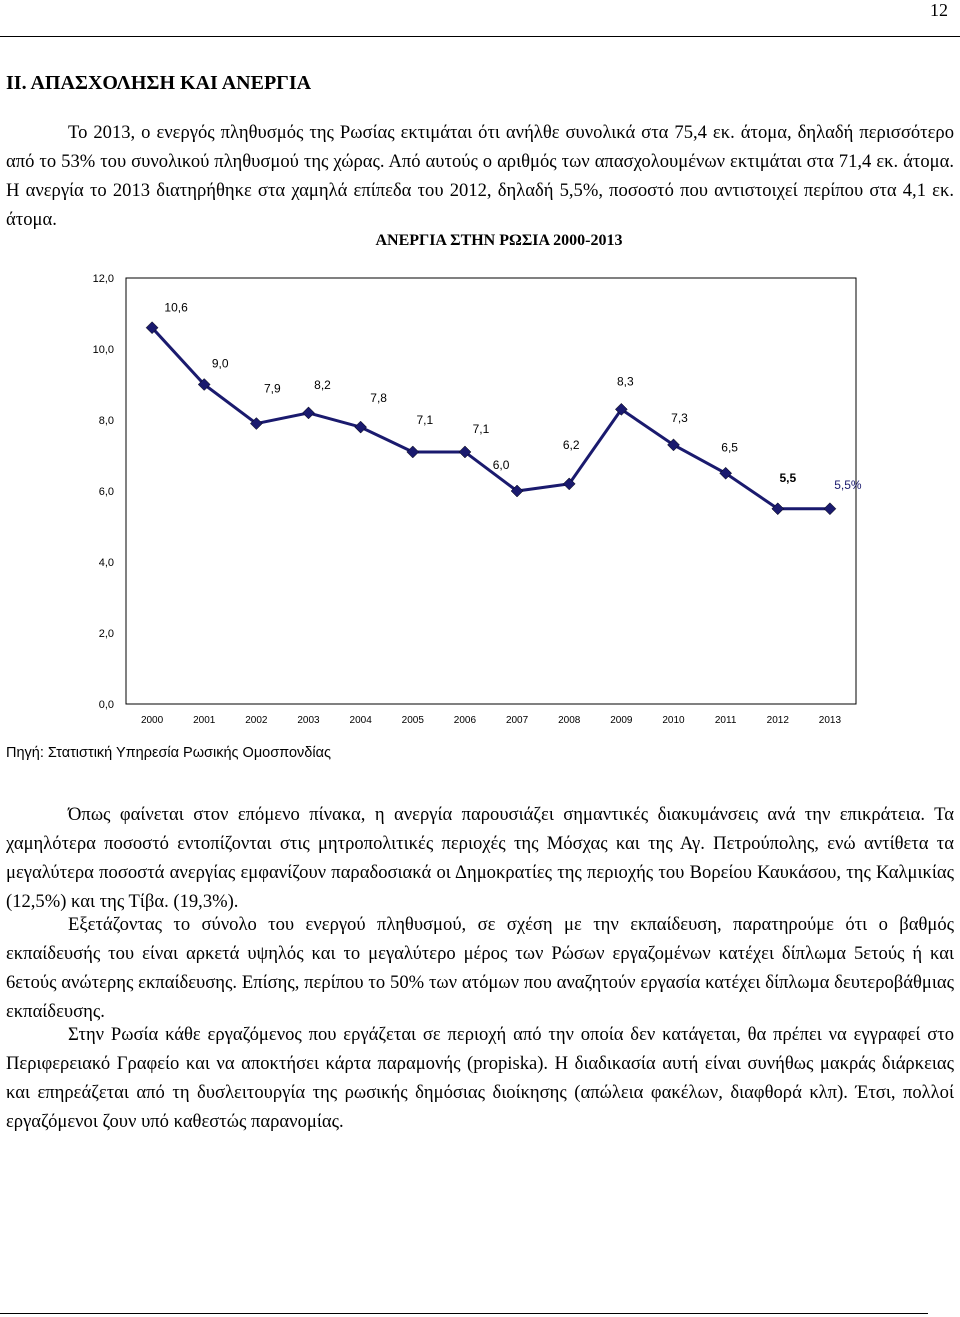  What do you see at coordinates (726, 720) in the screenshot?
I see `x-tick-label: 2011` at bounding box center [726, 720].